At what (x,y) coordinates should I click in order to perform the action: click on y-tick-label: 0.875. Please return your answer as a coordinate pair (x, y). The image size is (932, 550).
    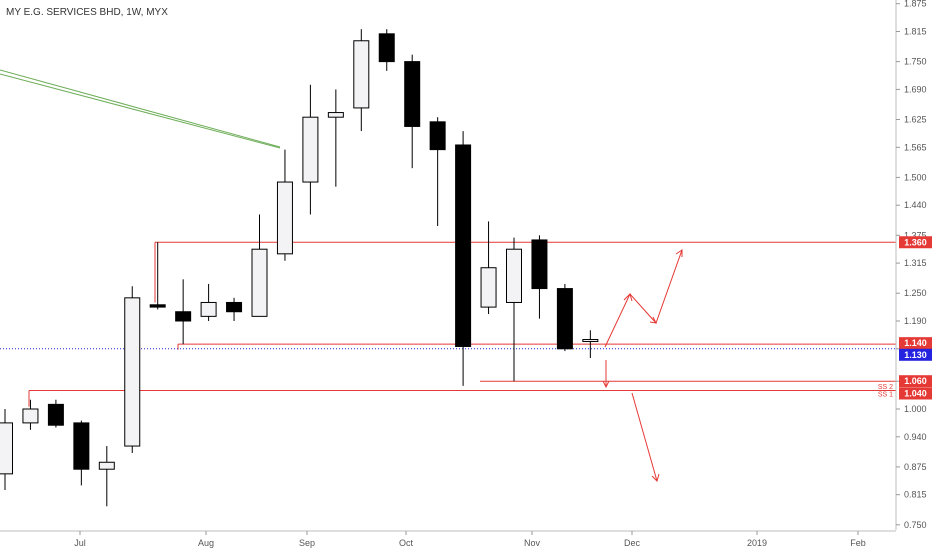
    Looking at the image, I should click on (915, 467).